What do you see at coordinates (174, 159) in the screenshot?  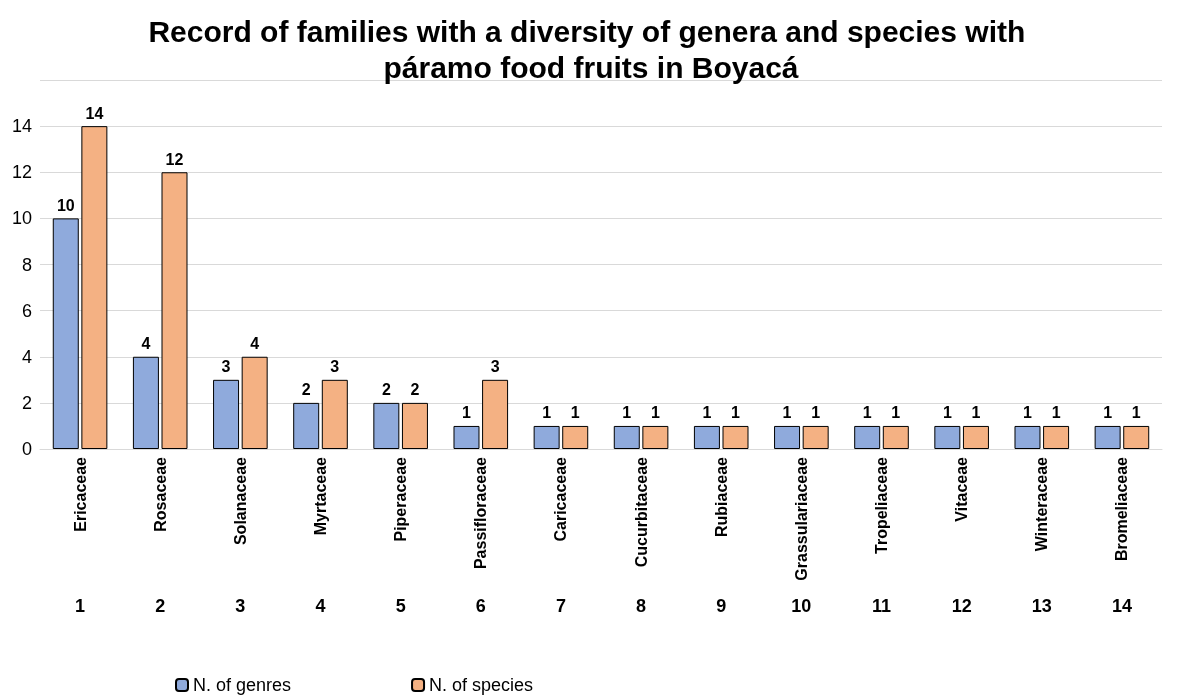 I see `data-label: 12` at bounding box center [174, 159].